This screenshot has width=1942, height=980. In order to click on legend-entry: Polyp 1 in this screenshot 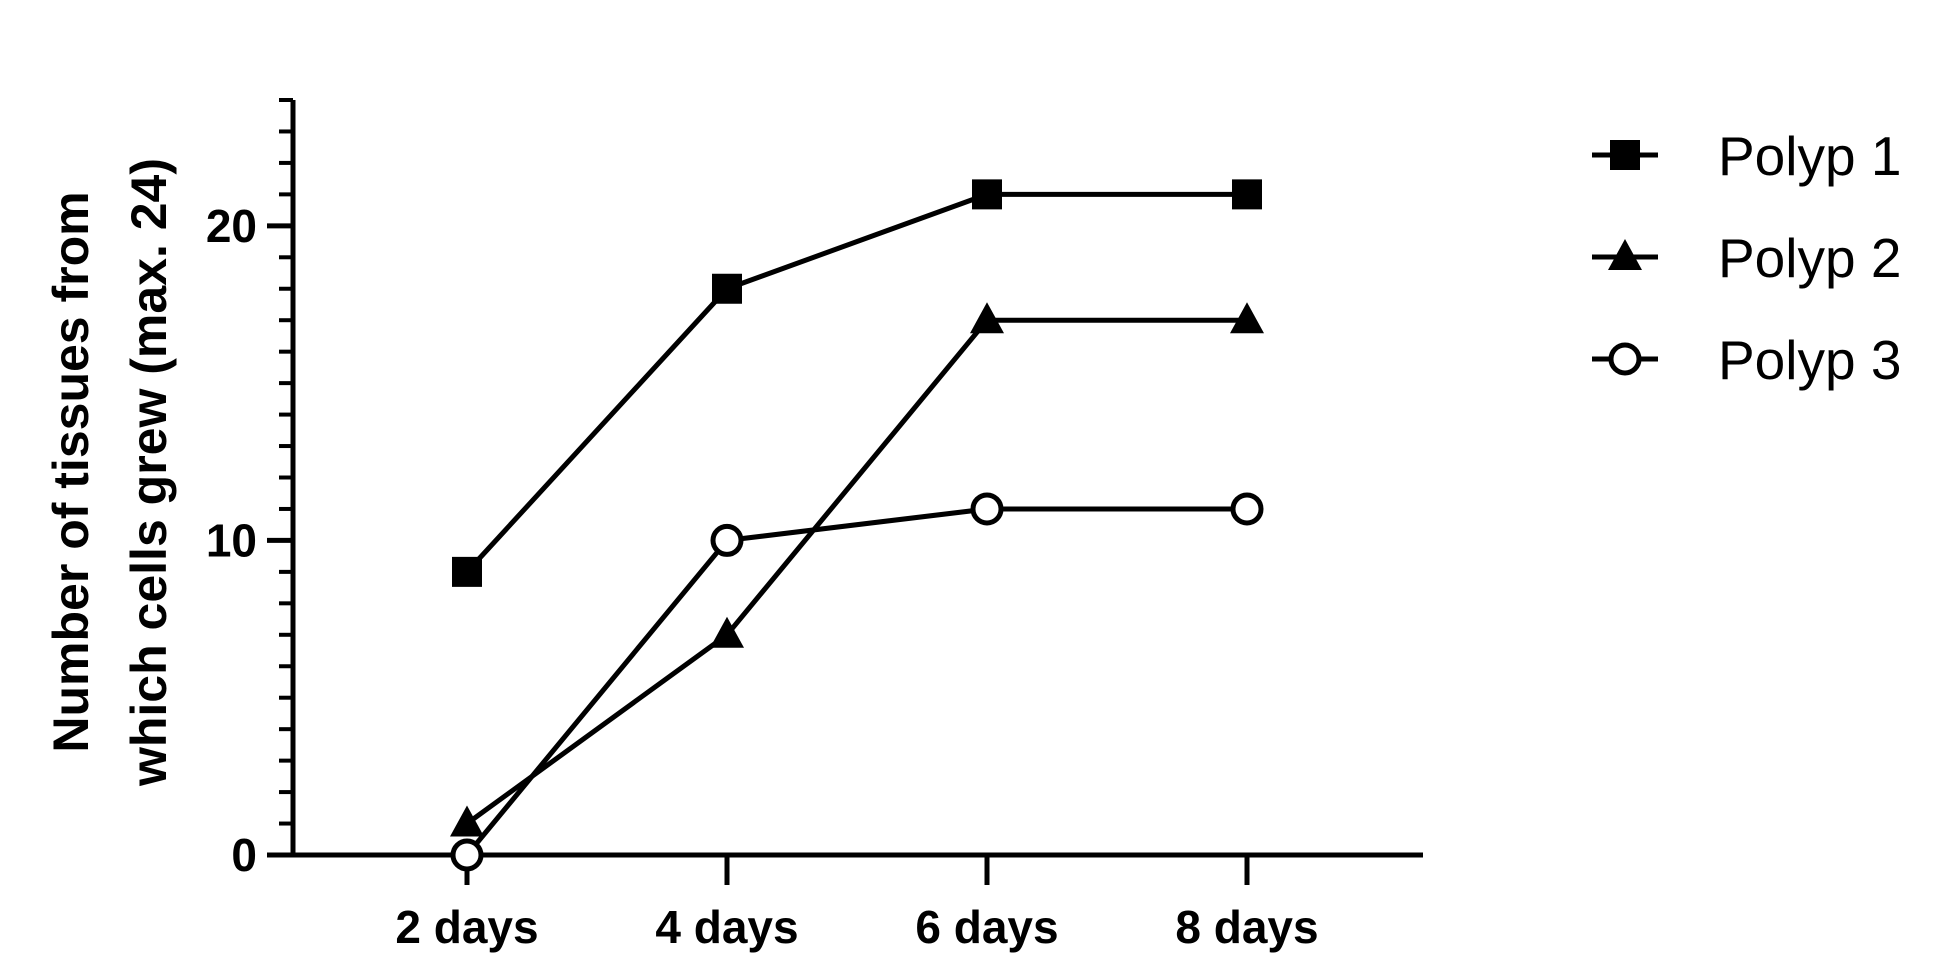, I will do `click(1746, 156)`.